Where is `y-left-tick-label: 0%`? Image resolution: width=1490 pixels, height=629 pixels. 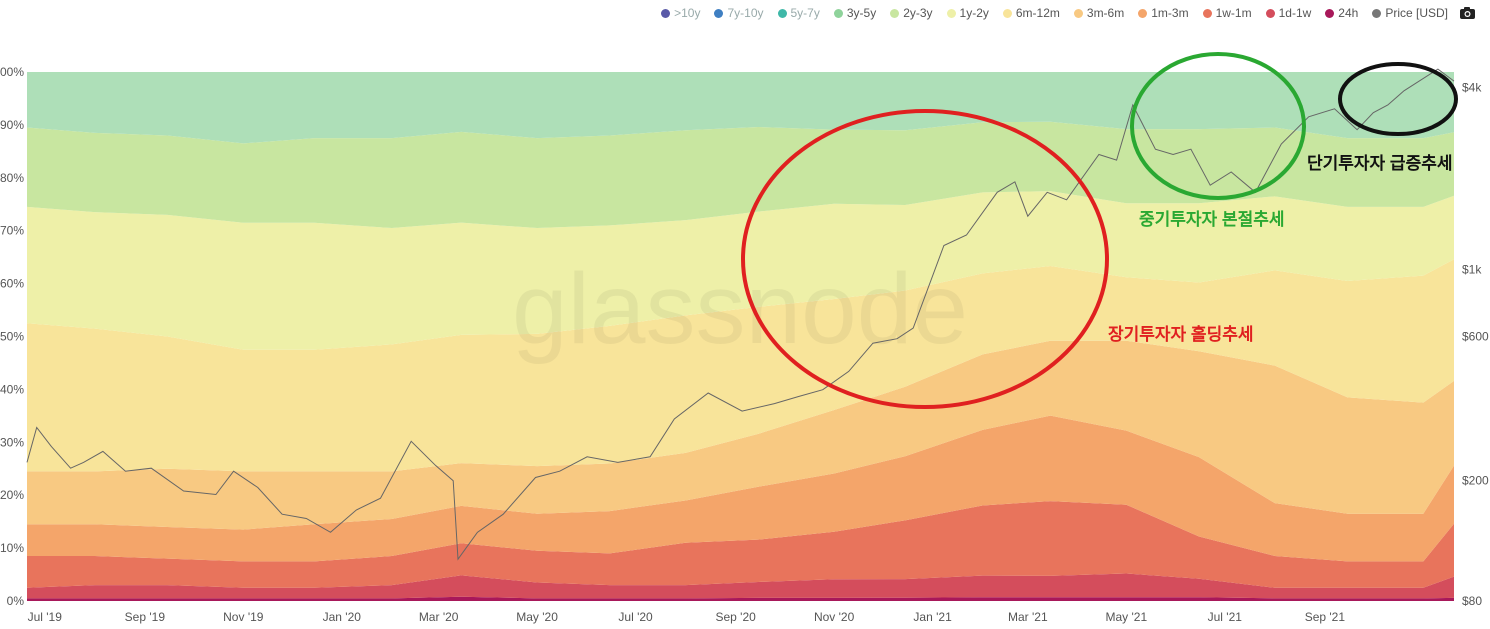 y-left-tick-label: 0% is located at coordinates (16, 601).